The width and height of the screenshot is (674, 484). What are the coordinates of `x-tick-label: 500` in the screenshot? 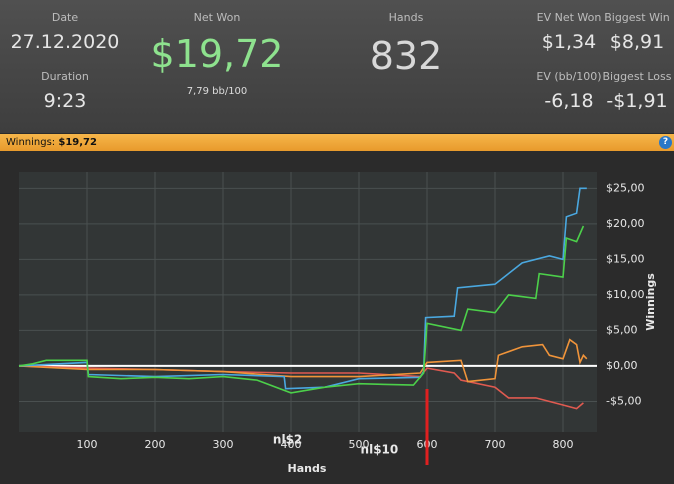 It's located at (359, 444).